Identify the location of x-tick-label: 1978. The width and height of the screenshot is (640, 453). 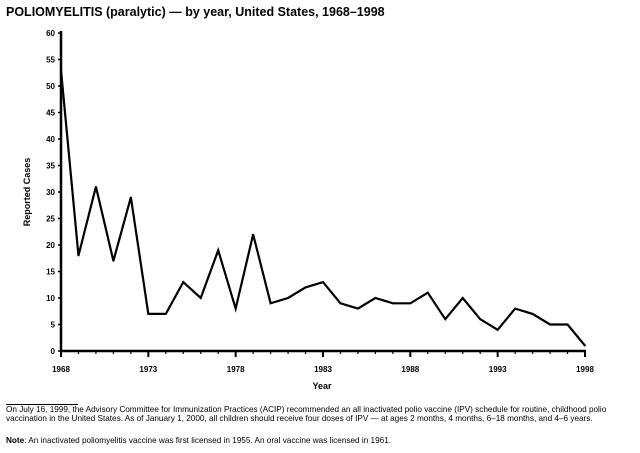
(236, 369).